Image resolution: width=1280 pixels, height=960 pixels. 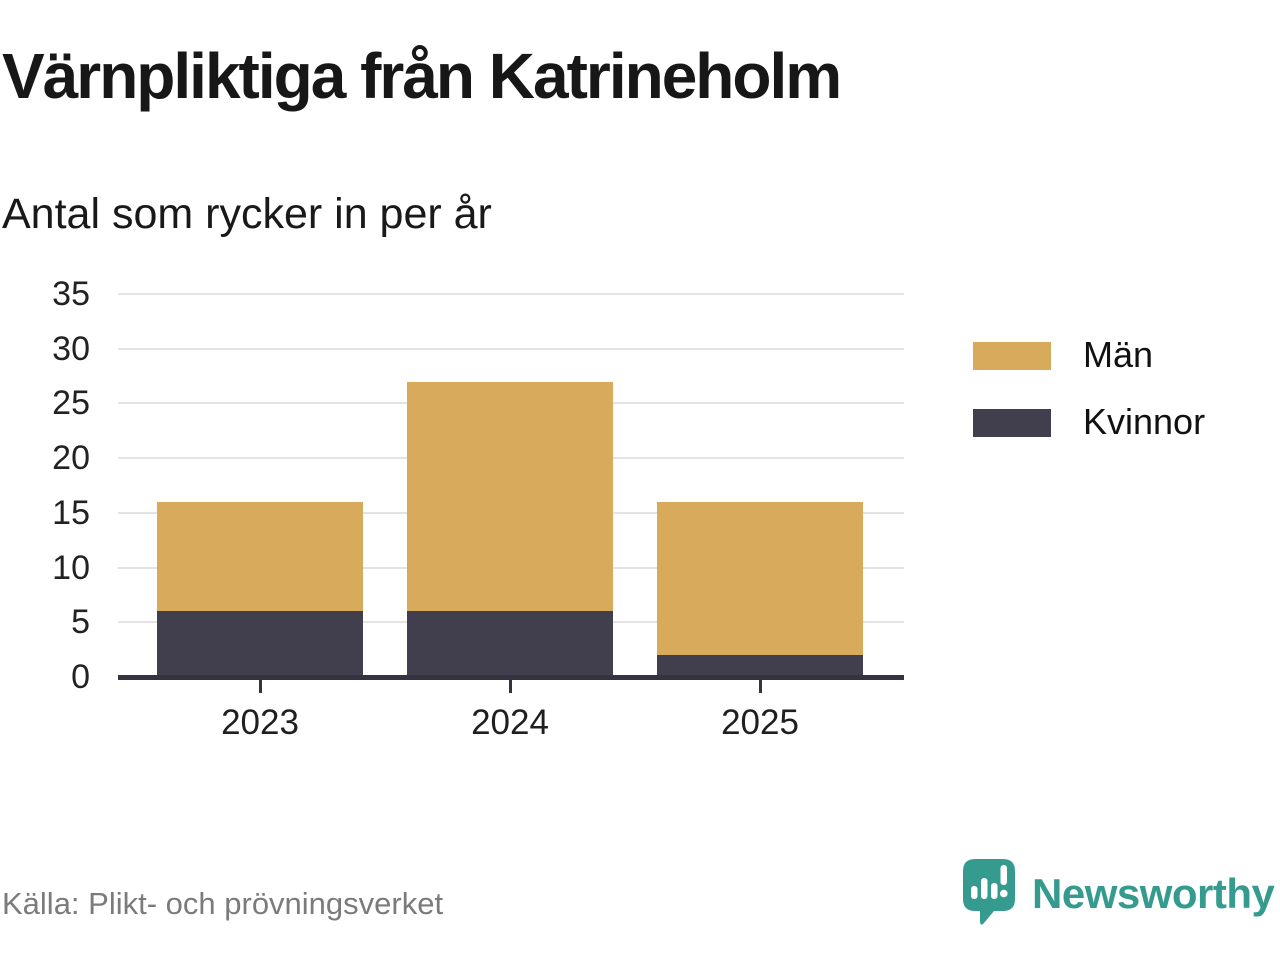 What do you see at coordinates (510, 644) in the screenshot?
I see `bar-segment-kvinnor-2024` at bounding box center [510, 644].